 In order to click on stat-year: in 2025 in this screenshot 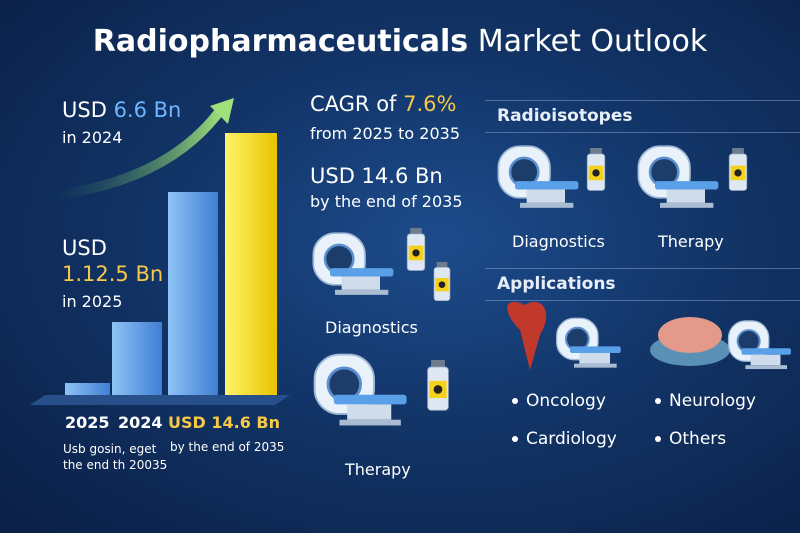, I will do `click(92, 301)`.